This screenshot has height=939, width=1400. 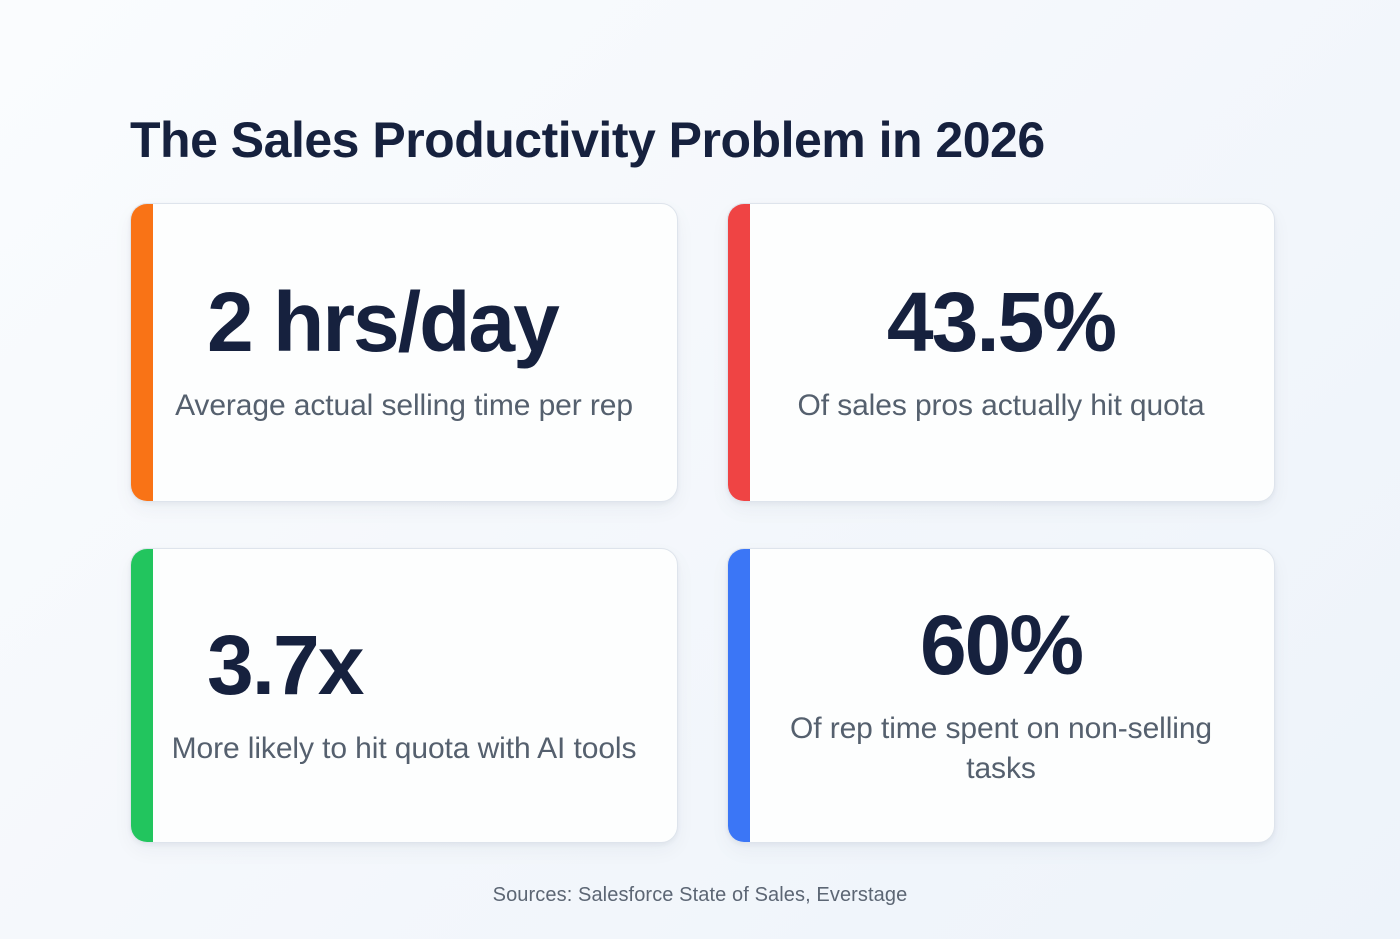 What do you see at coordinates (587, 139) in the screenshot?
I see `page-title: The Sales Productivity Problem in 2026` at bounding box center [587, 139].